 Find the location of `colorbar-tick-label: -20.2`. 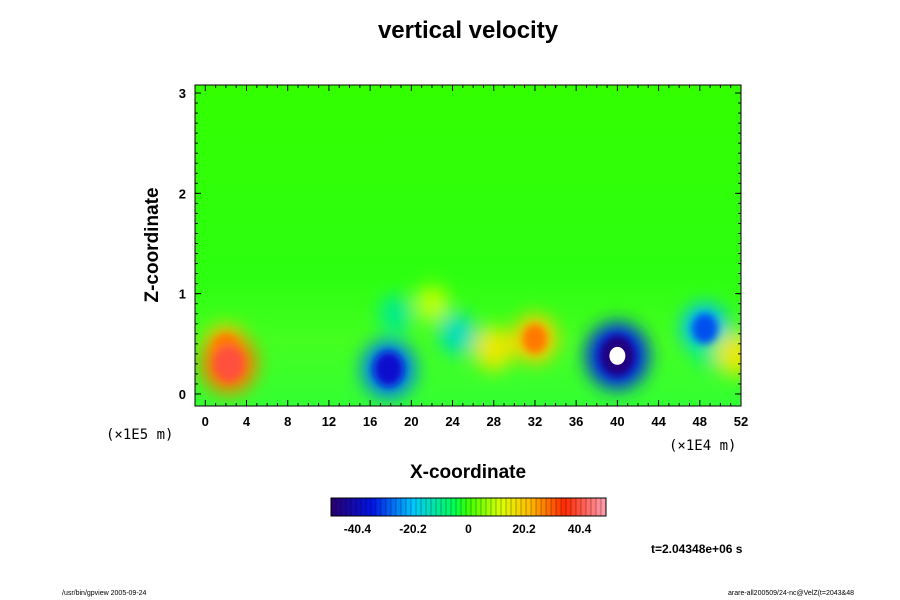

colorbar-tick-label: -20.2 is located at coordinates (413, 529).